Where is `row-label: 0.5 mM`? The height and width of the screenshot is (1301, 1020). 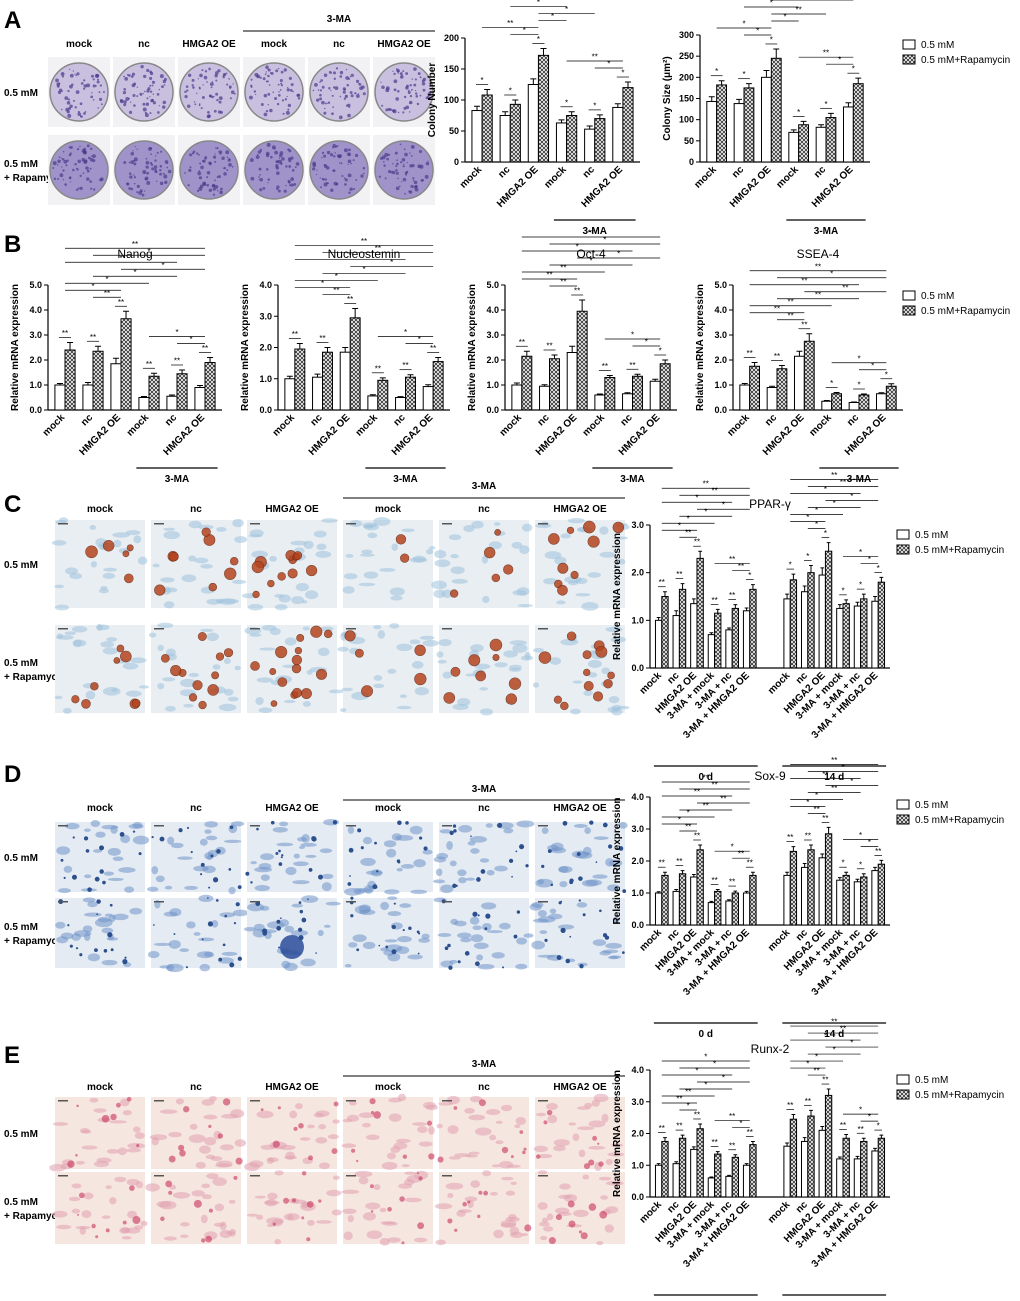
row-label: 0.5 mM is located at coordinates (21, 663).